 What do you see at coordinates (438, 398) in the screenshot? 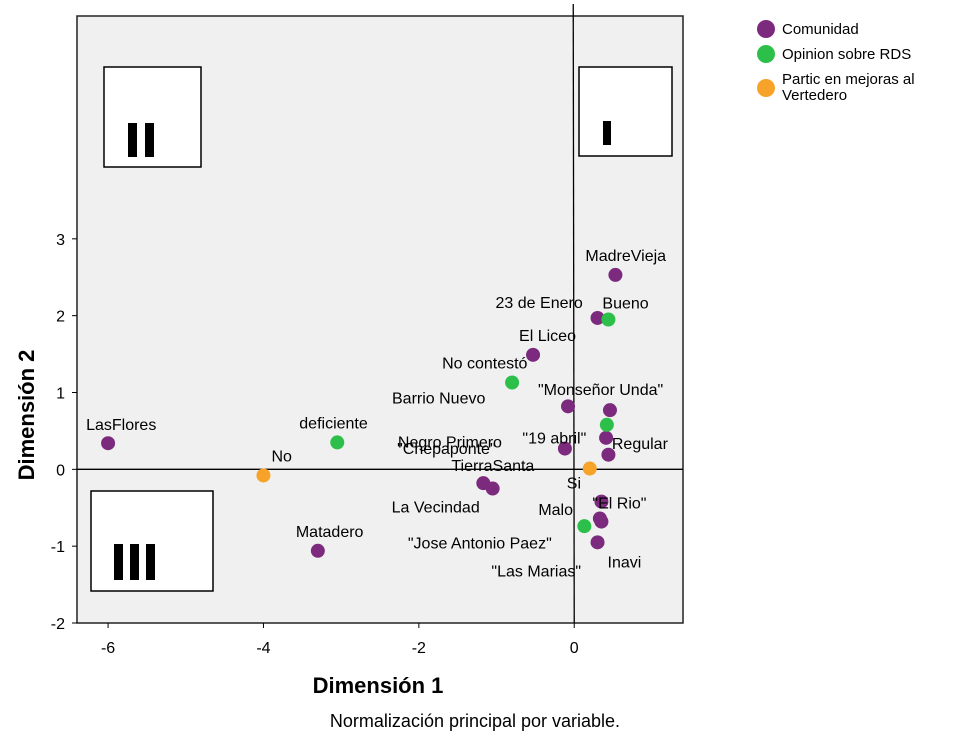
I see `point-label: Barrio Nuevo` at bounding box center [438, 398].